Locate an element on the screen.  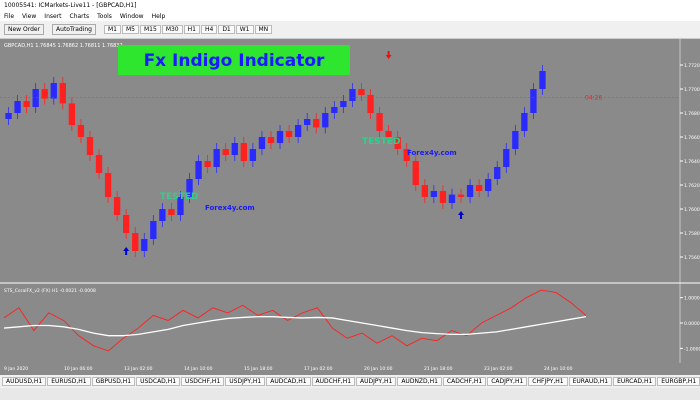
status-bar is located at coordinates (350, 394).